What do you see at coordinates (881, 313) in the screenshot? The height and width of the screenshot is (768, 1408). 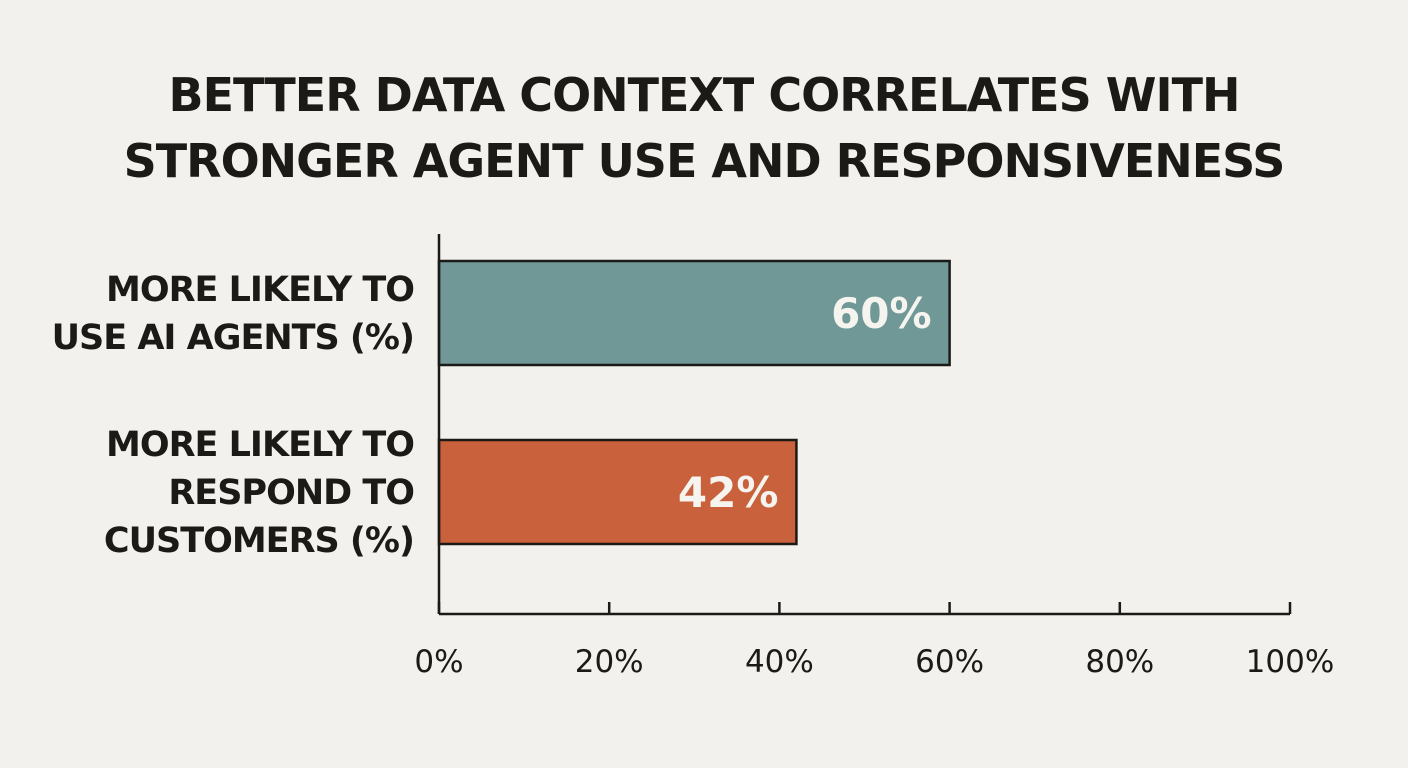 I see `data-label-1: 60%` at bounding box center [881, 313].